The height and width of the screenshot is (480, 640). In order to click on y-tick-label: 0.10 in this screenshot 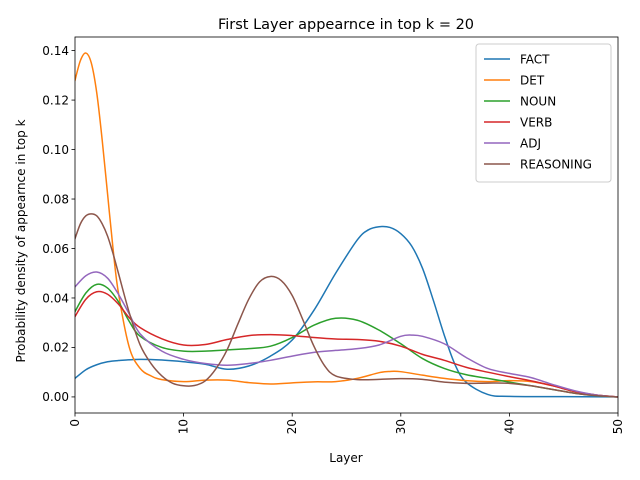, I will do `click(55, 150)`.